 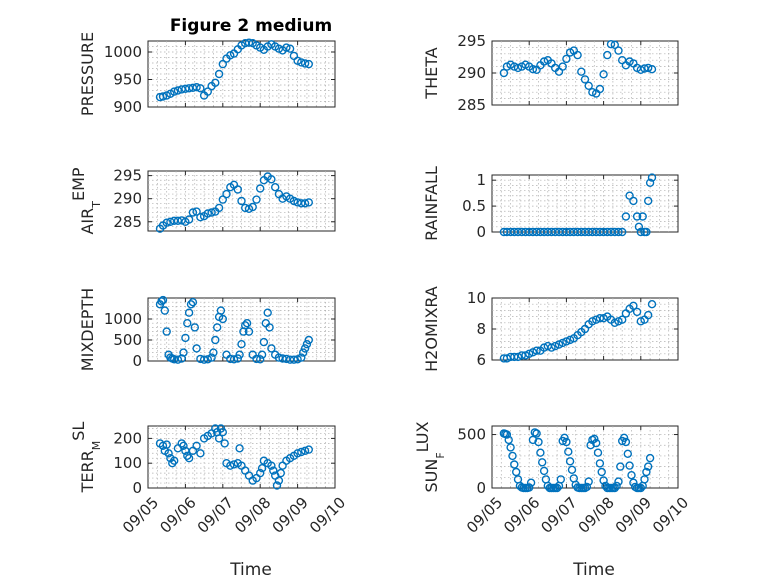 I want to click on subplot-rainfall: 0 0.5 1 RAINFALL, so click(x=550, y=203).